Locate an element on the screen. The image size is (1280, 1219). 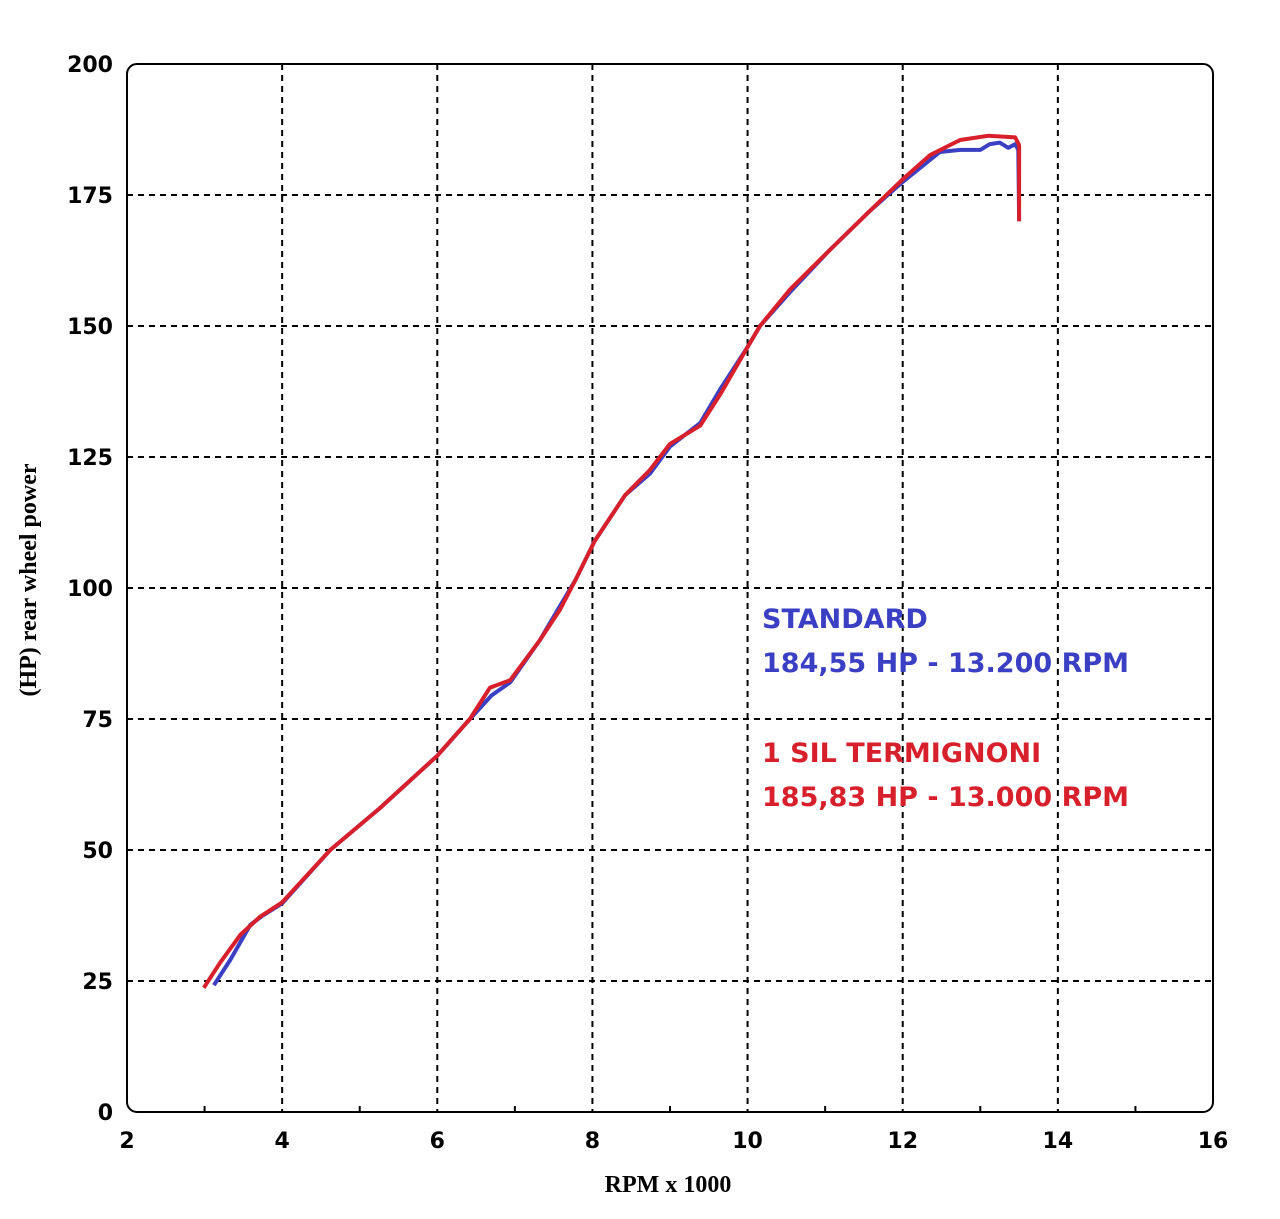
y-axis-label: (HP) rear wheel power is located at coordinates (29, 579).